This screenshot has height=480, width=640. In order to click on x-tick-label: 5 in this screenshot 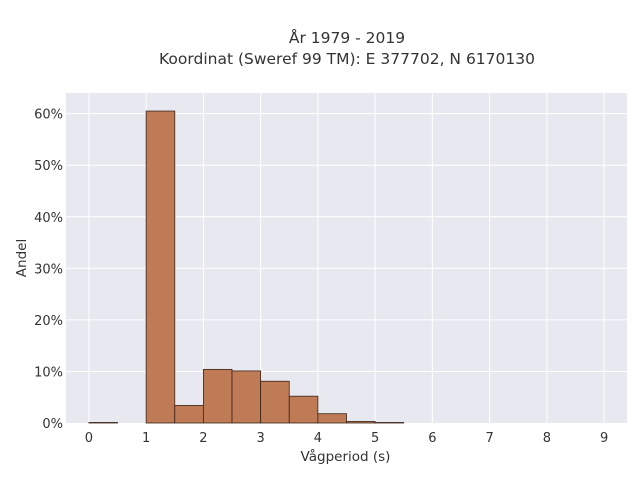, I will do `click(375, 438)`.